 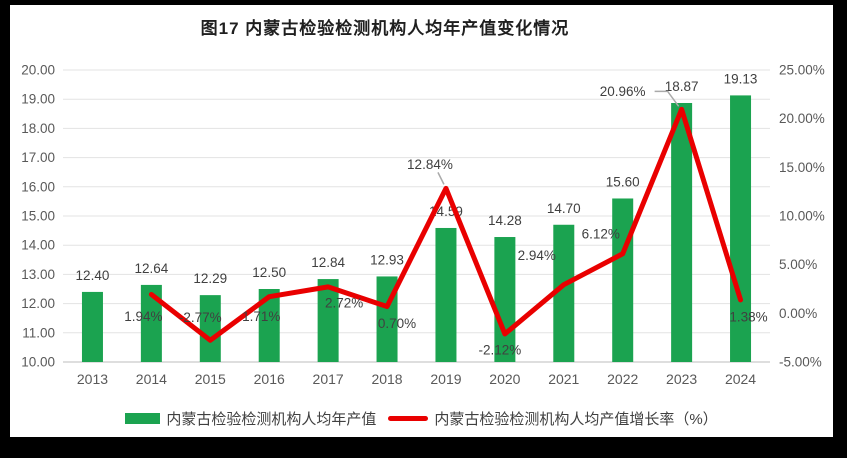 What do you see at coordinates (261, 316) in the screenshot?
I see `growth-rate-label: 1.71%` at bounding box center [261, 316].